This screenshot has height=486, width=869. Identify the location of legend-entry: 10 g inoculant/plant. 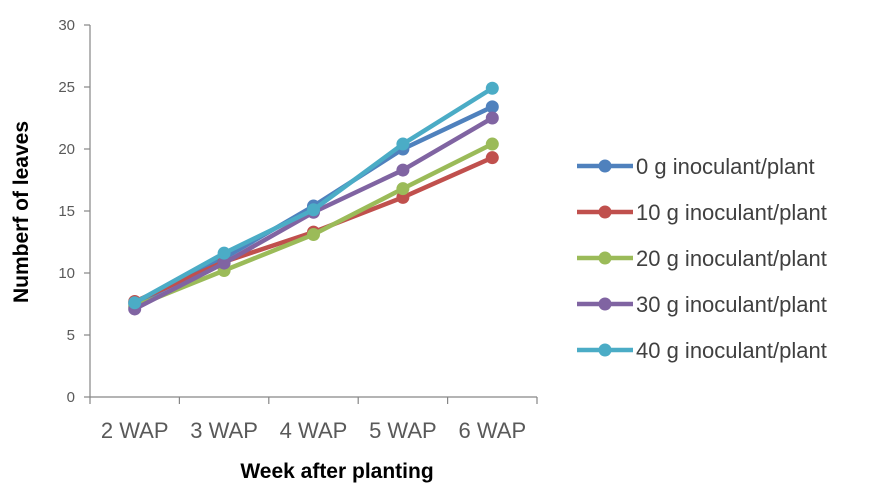
(702, 212).